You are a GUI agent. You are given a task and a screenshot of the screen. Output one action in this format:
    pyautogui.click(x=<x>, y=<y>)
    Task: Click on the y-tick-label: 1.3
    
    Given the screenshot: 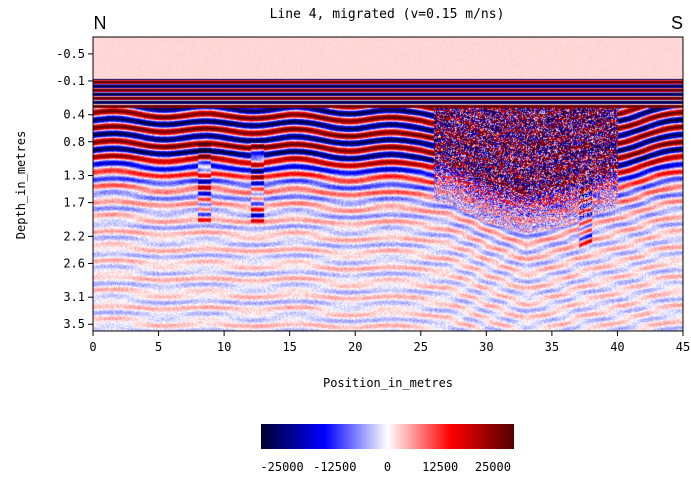 What is the action you would take?
    pyautogui.click(x=74, y=176)
    